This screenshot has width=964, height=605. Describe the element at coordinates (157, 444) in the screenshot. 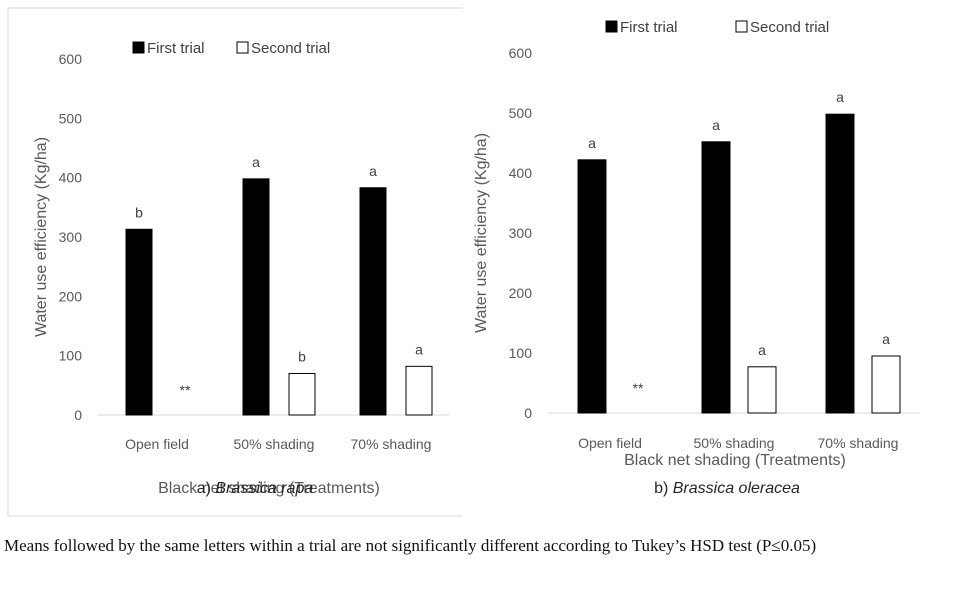

I see `chart-a-category-label: Open field` at that location.